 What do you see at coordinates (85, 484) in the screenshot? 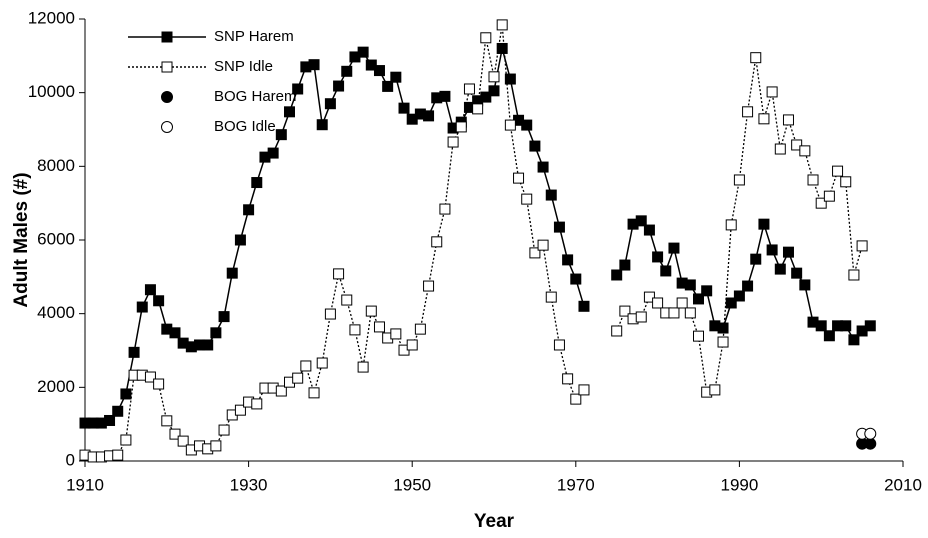
I see `x-tick-label: 1910` at bounding box center [85, 484].